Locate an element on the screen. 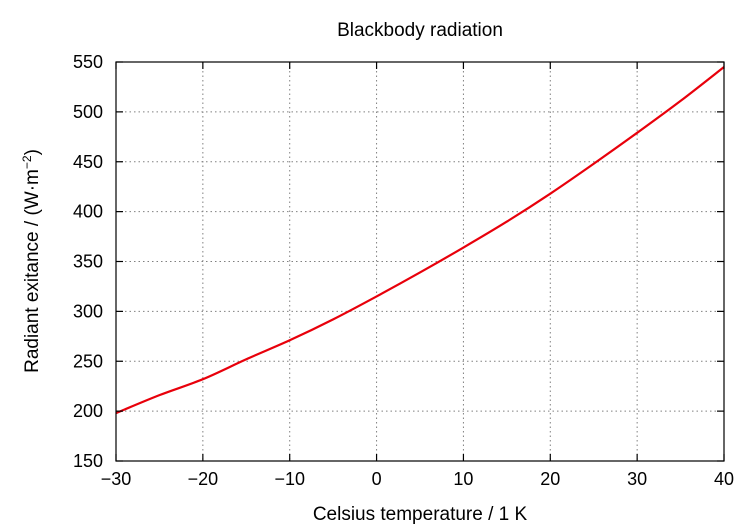  x-axis-label: Celsius temperature / 1 K is located at coordinates (420, 514).